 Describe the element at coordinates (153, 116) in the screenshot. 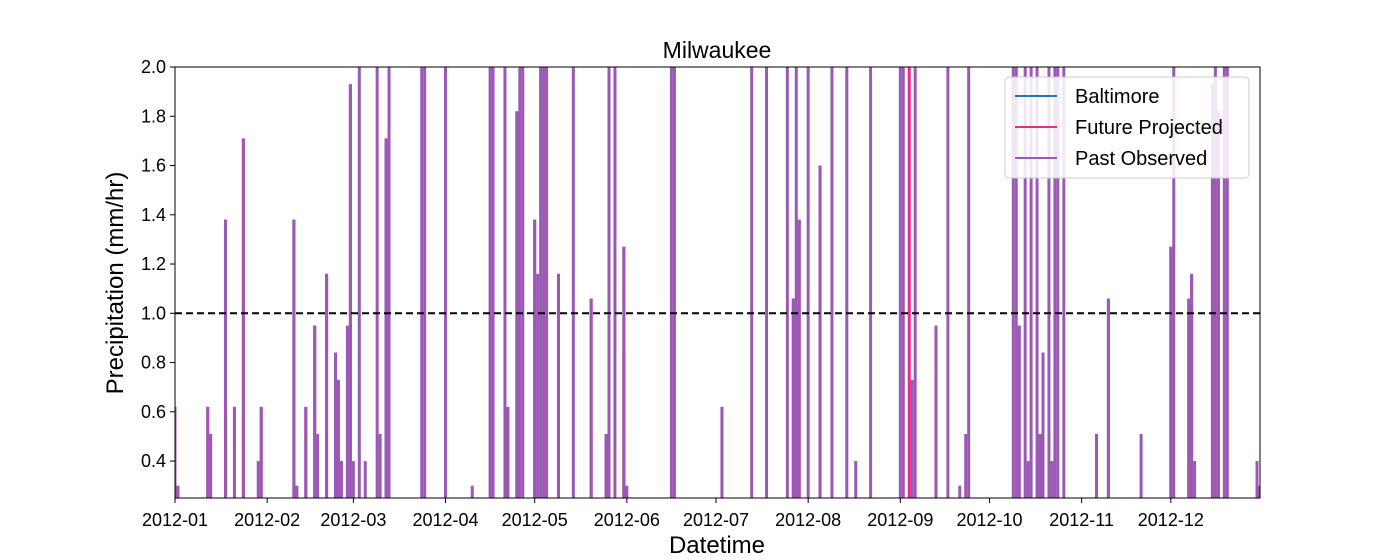

I see `y-tick-label: 1.8` at that location.